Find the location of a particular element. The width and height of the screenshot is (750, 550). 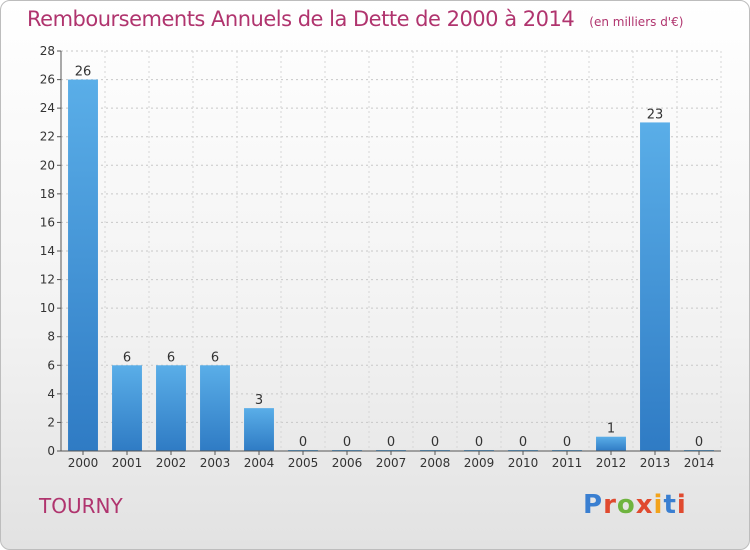

logo-letter: r is located at coordinates (610, 505).